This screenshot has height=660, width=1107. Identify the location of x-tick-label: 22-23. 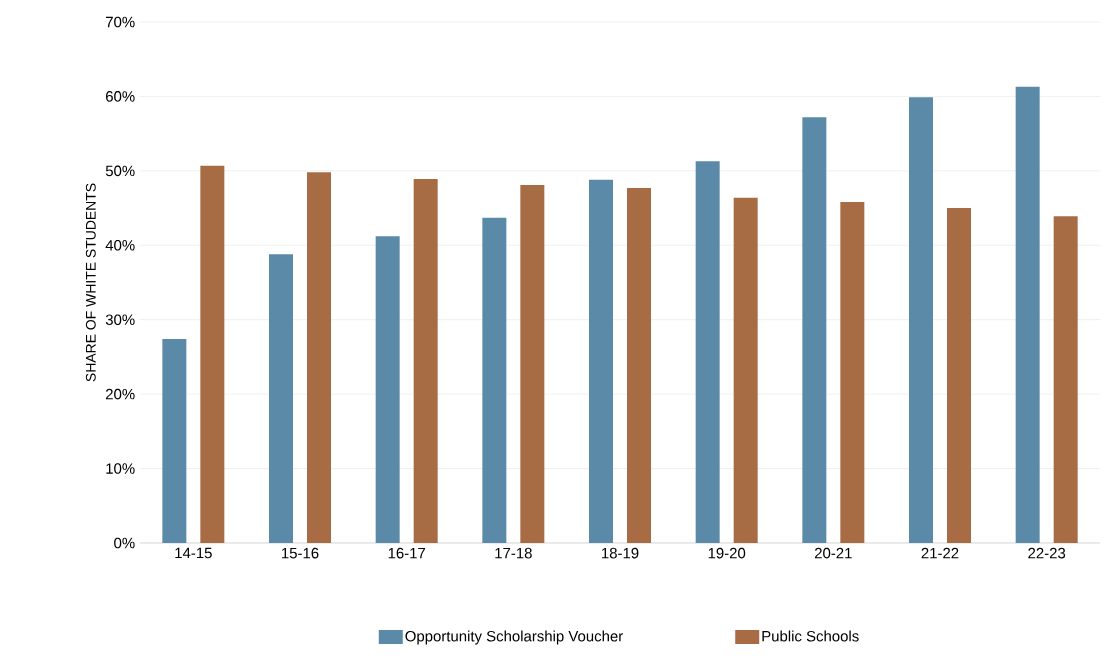
(1047, 553).